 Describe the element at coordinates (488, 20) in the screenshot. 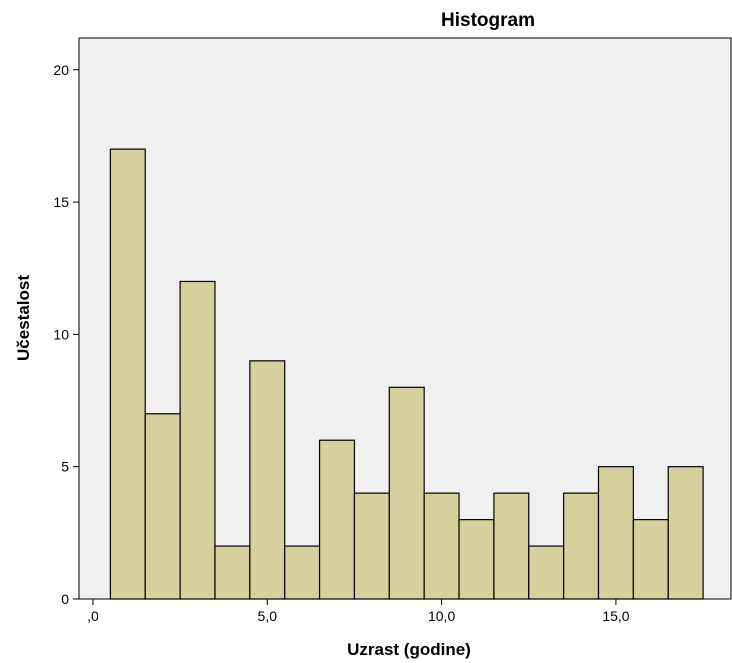

I see `chart-title: Histogram` at that location.